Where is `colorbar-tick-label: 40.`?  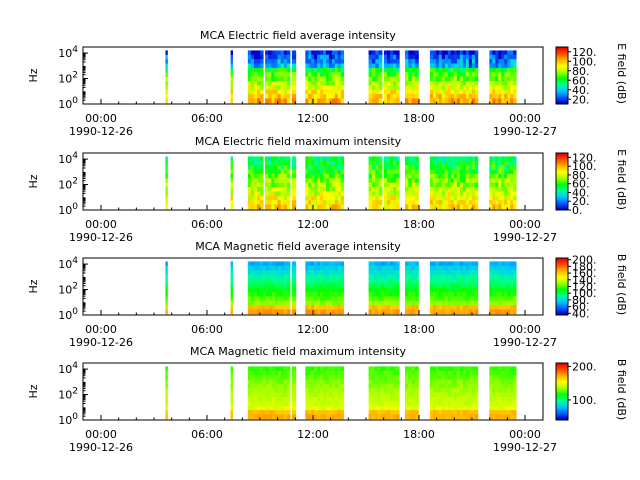
colorbar-tick-label: 40. is located at coordinates (581, 90).